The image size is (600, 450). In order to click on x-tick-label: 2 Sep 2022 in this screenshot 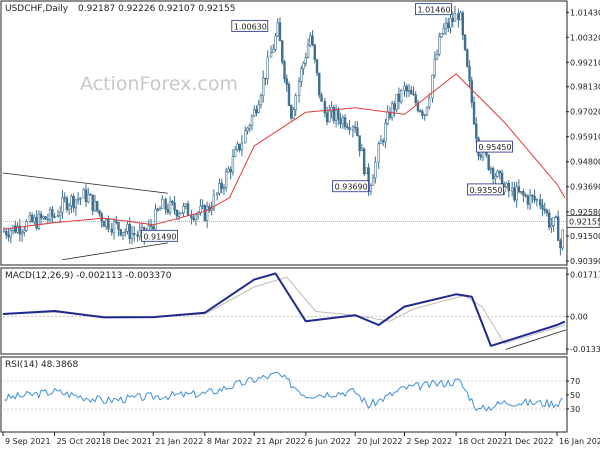, I will do `click(430, 441)`.